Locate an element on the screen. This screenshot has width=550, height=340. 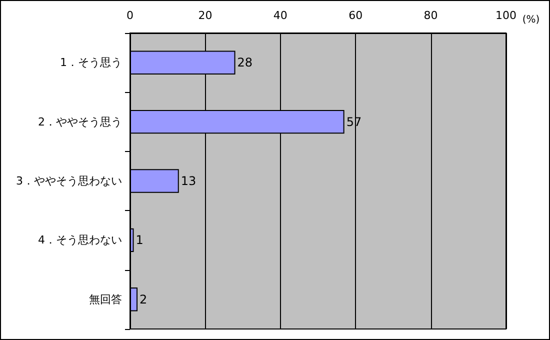
y-tick-label: 無回答 is located at coordinates (105, 299).